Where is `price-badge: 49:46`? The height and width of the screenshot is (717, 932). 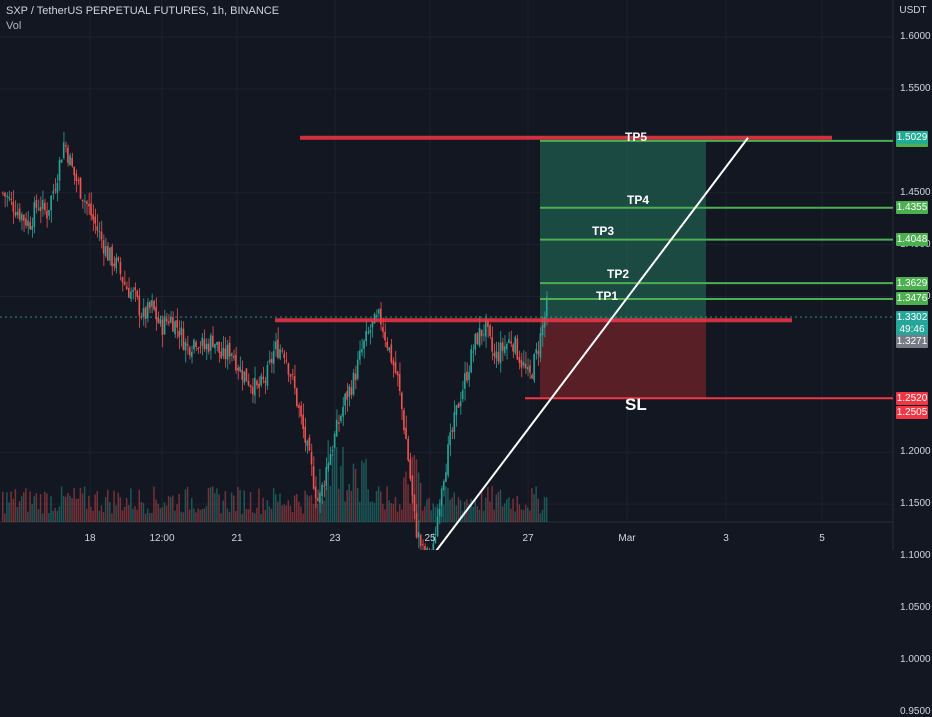
price-badge: 49:46 is located at coordinates (912, 330).